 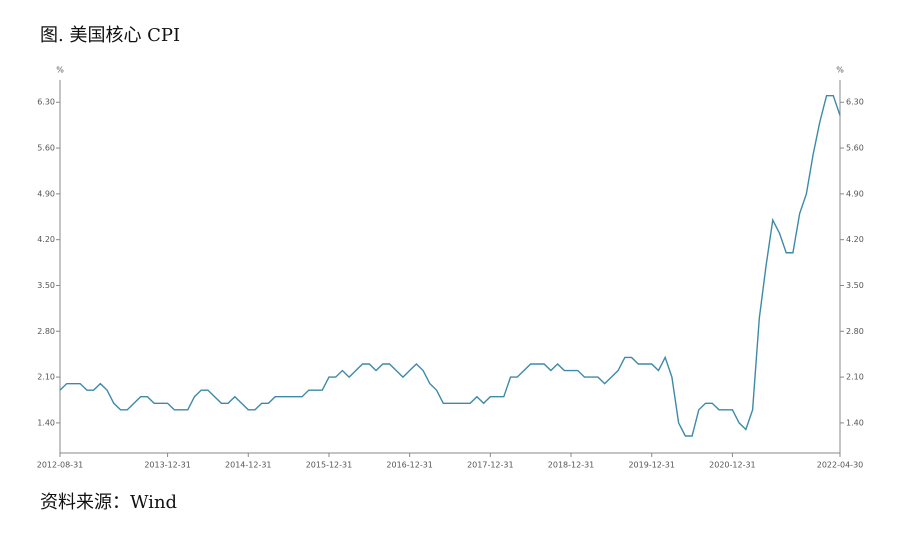 What do you see at coordinates (167, 465) in the screenshot?
I see `x-tick-label: 2013-12-31` at bounding box center [167, 465].